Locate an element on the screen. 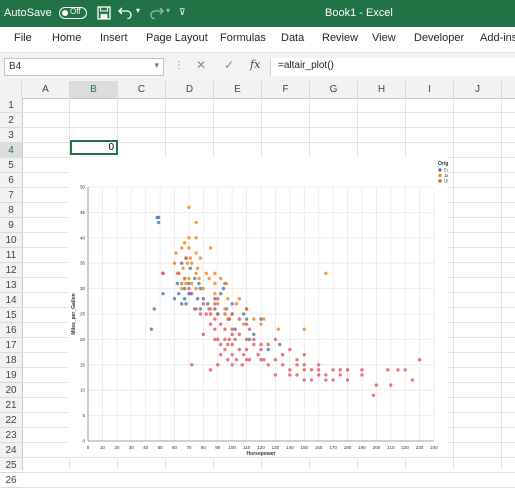 The image size is (515, 488). column-header-j: J is located at coordinates (478, 89).